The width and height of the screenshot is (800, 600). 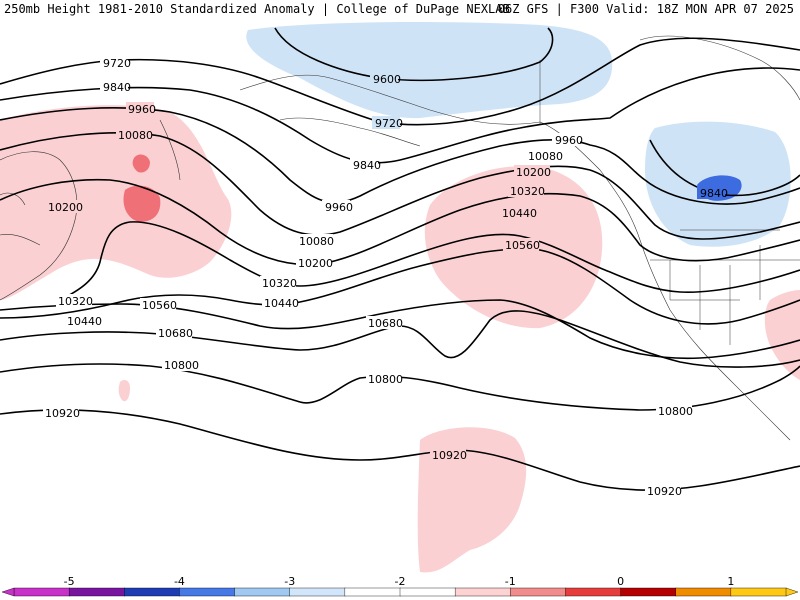 What do you see at coordinates (527, 191) in the screenshot?
I see `label-10320-c: 10320` at bounding box center [527, 191].